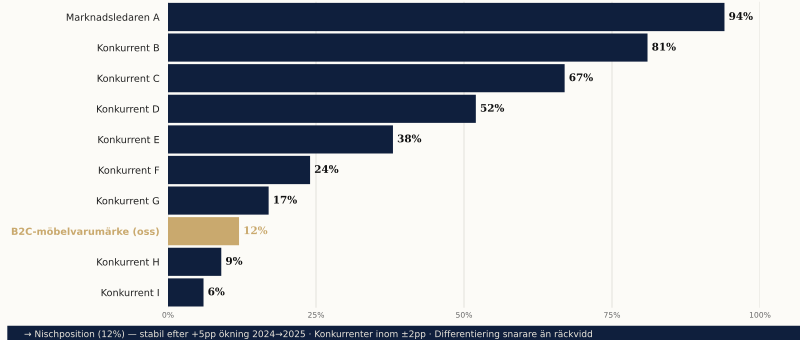 The image size is (800, 340). Describe the element at coordinates (492, 108) in the screenshot. I see `data-label: 52%` at that location.